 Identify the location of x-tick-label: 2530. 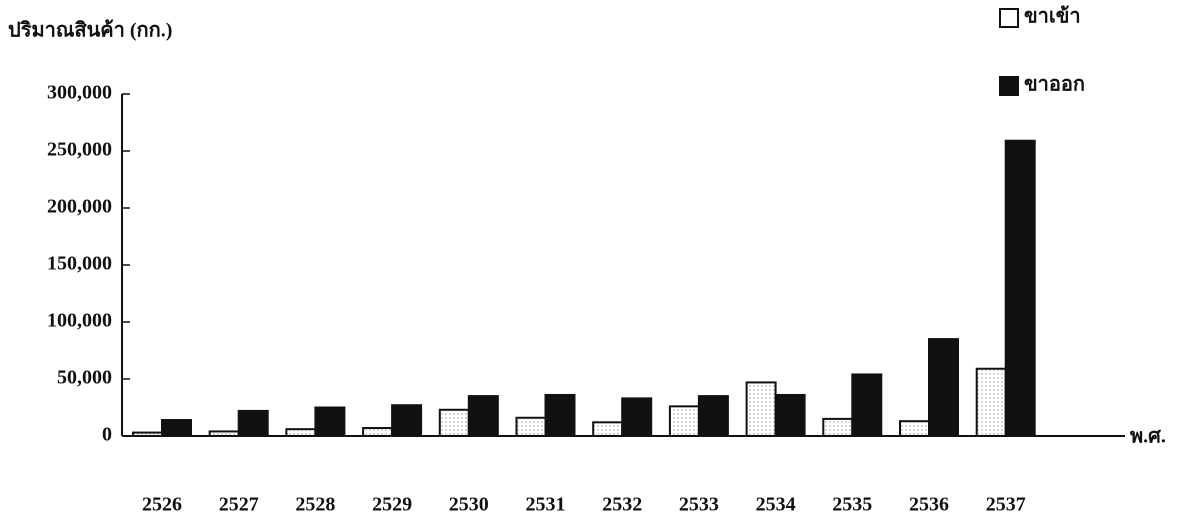
(469, 505).